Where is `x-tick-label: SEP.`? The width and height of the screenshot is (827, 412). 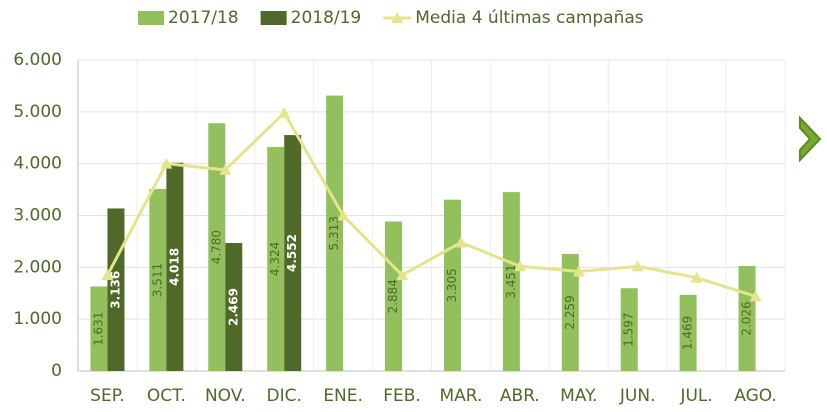
x-tick-label: SEP. is located at coordinates (107, 396).